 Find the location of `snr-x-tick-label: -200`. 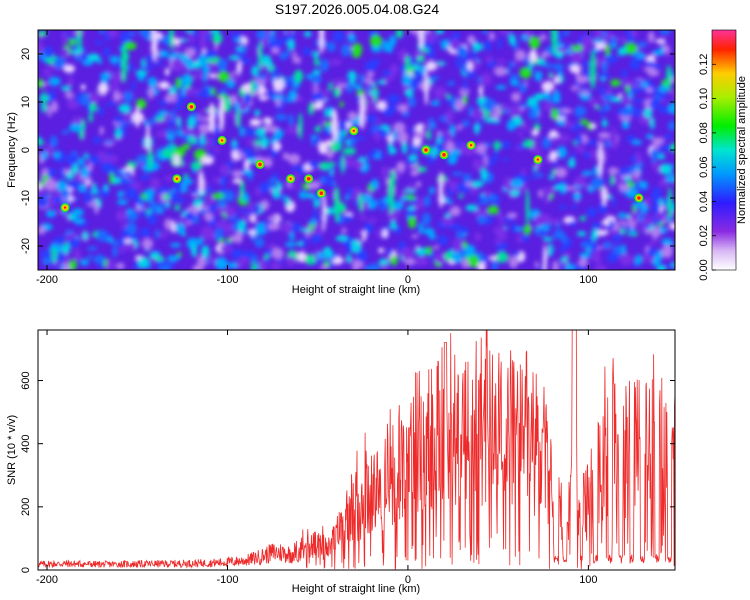

snr-x-tick-label: -200 is located at coordinates (47, 580).